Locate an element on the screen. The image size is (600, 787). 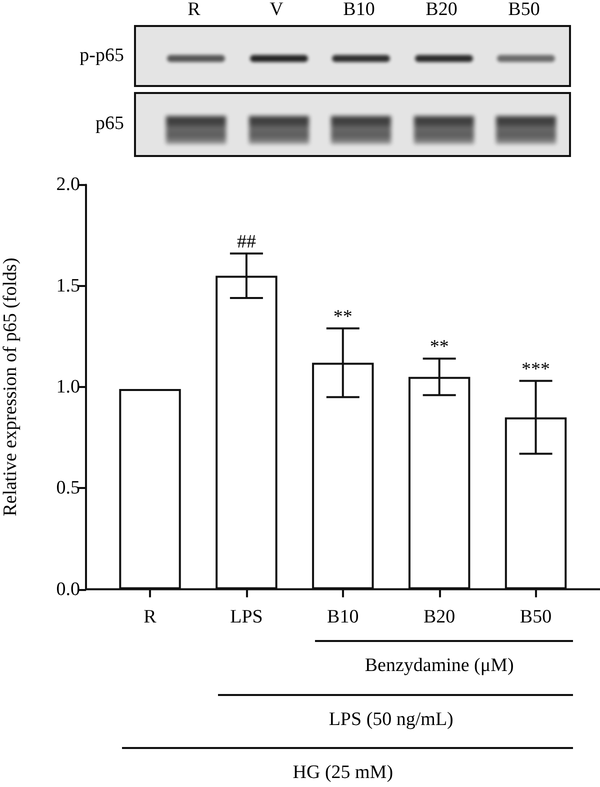
text: Benzydamine (μM) is located at coordinates (439, 666).